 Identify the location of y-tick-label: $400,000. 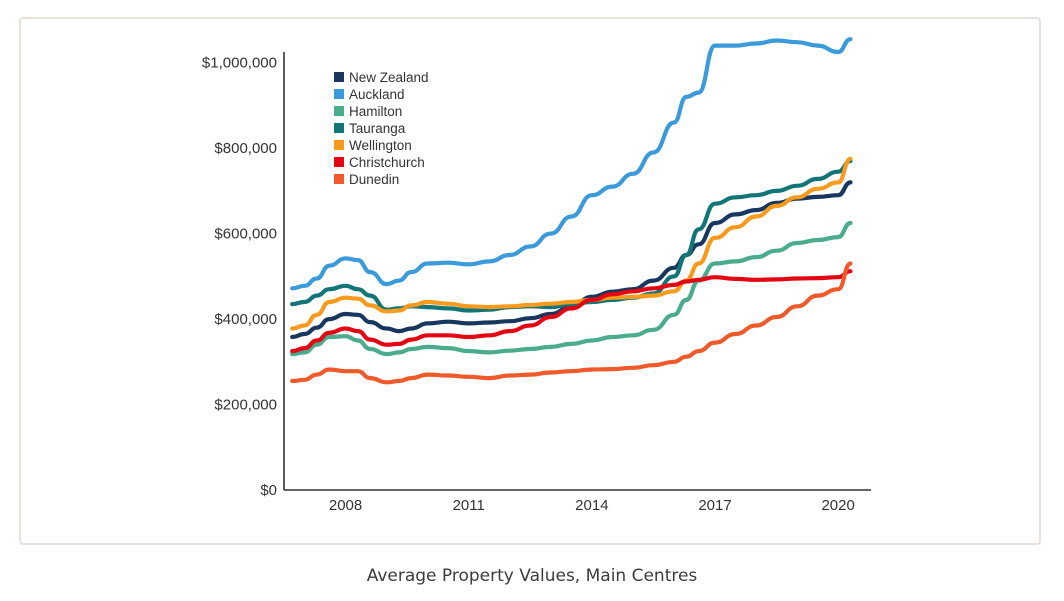
(245, 319).